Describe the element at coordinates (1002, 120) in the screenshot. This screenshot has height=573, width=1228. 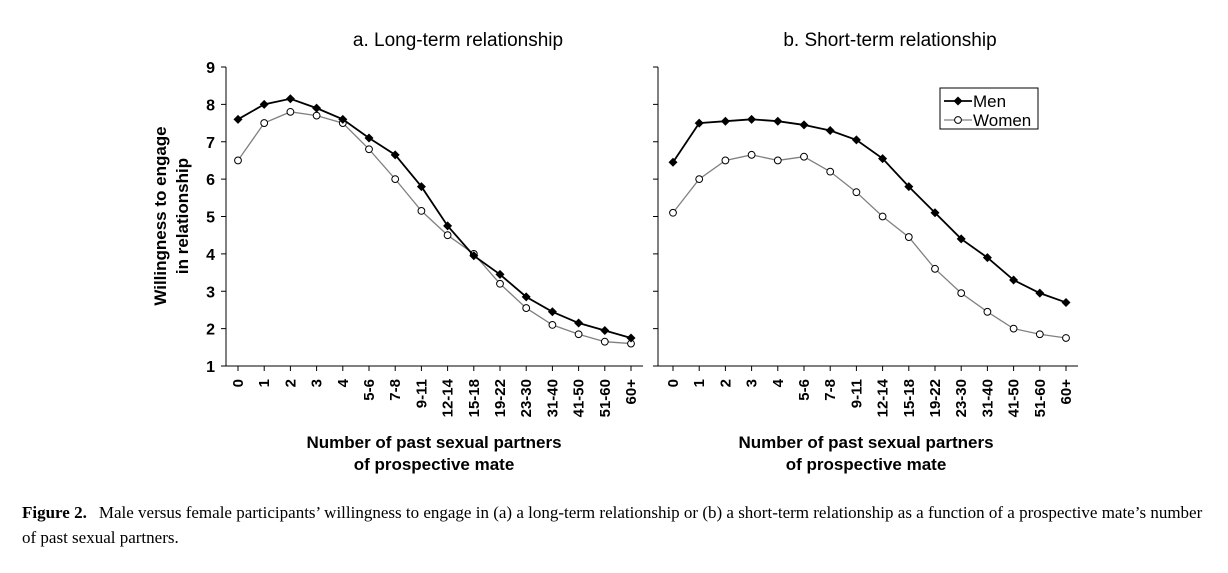
I see `legend-women-label: Women` at that location.